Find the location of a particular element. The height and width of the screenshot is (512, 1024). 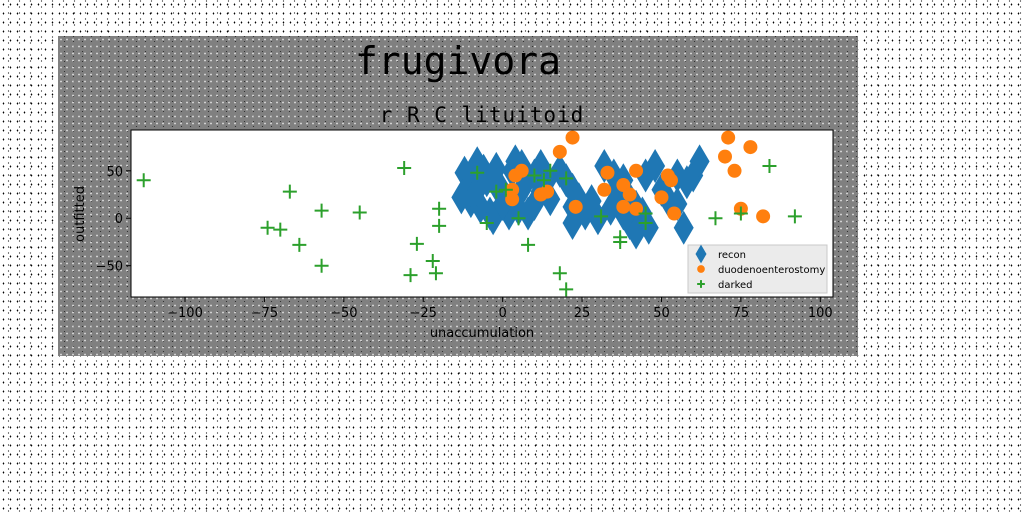

legend-label: duodenoenterostomy is located at coordinates (771, 270).